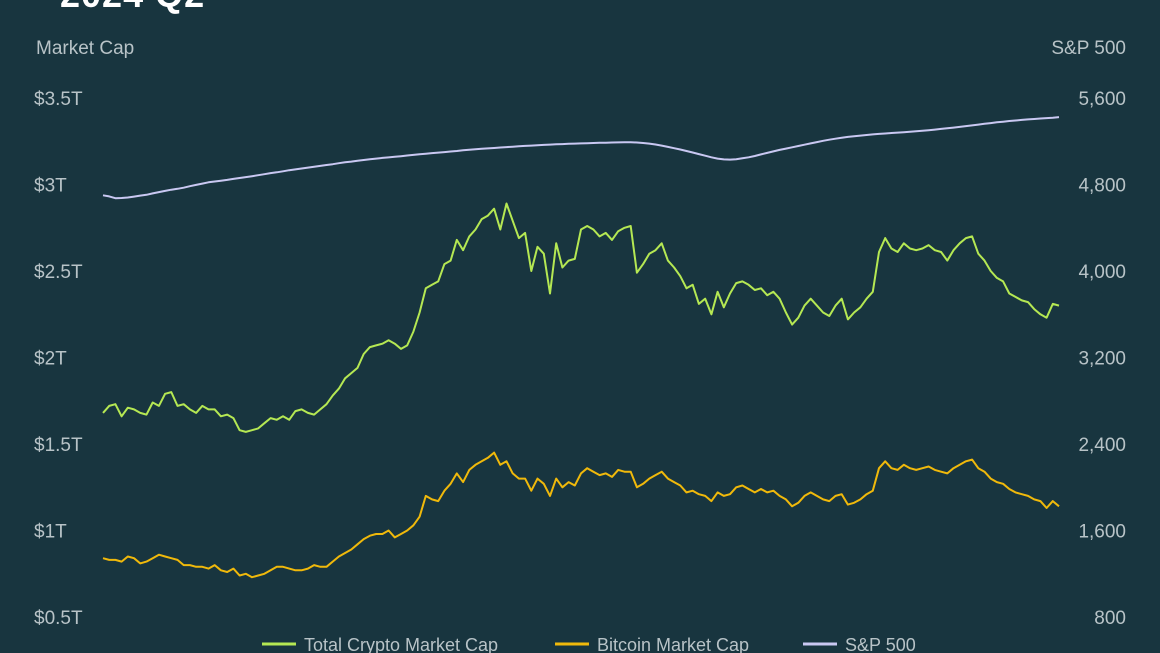 Image resolution: width=1160 pixels, height=653 pixels. Describe the element at coordinates (58, 445) in the screenshot. I see `y-left-tick-label: $1.5T` at that location.